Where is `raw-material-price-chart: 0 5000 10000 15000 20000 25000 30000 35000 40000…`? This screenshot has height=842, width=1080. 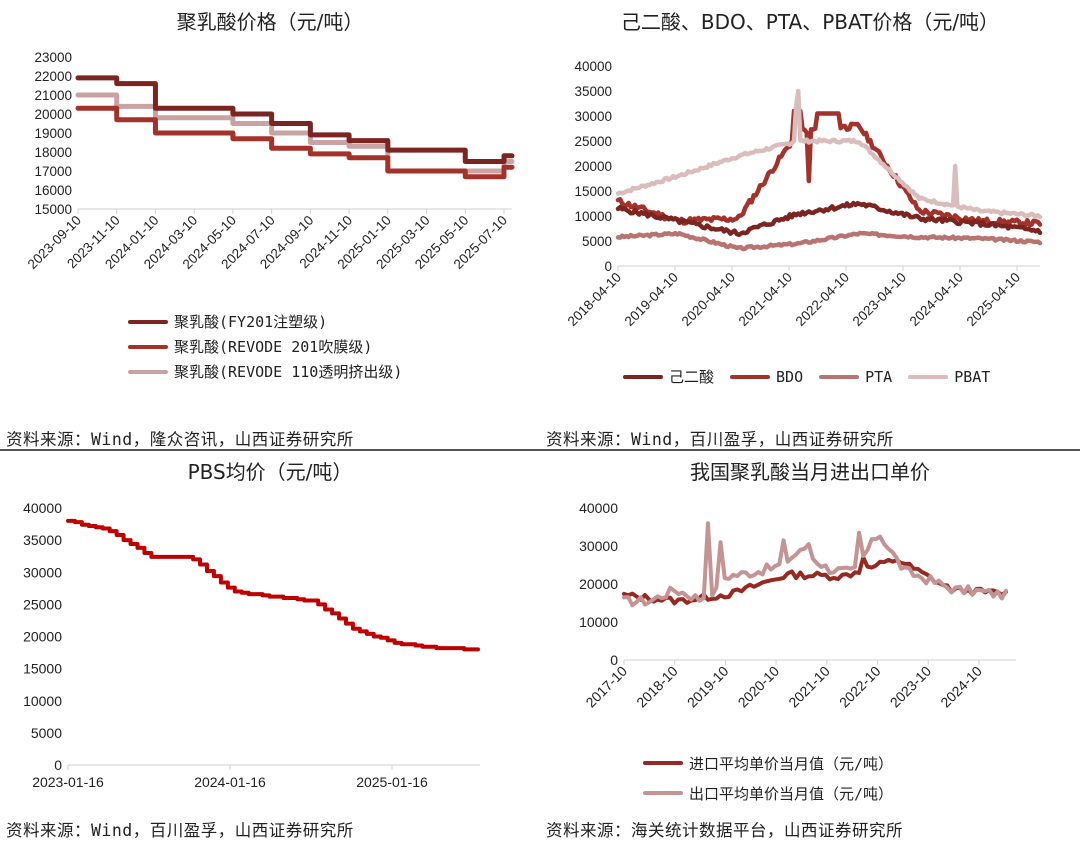
raw-material-price-chart: 0 5000 10000 15000 20000 25000 30000 35000 40000… is located at coordinates (804, 194).